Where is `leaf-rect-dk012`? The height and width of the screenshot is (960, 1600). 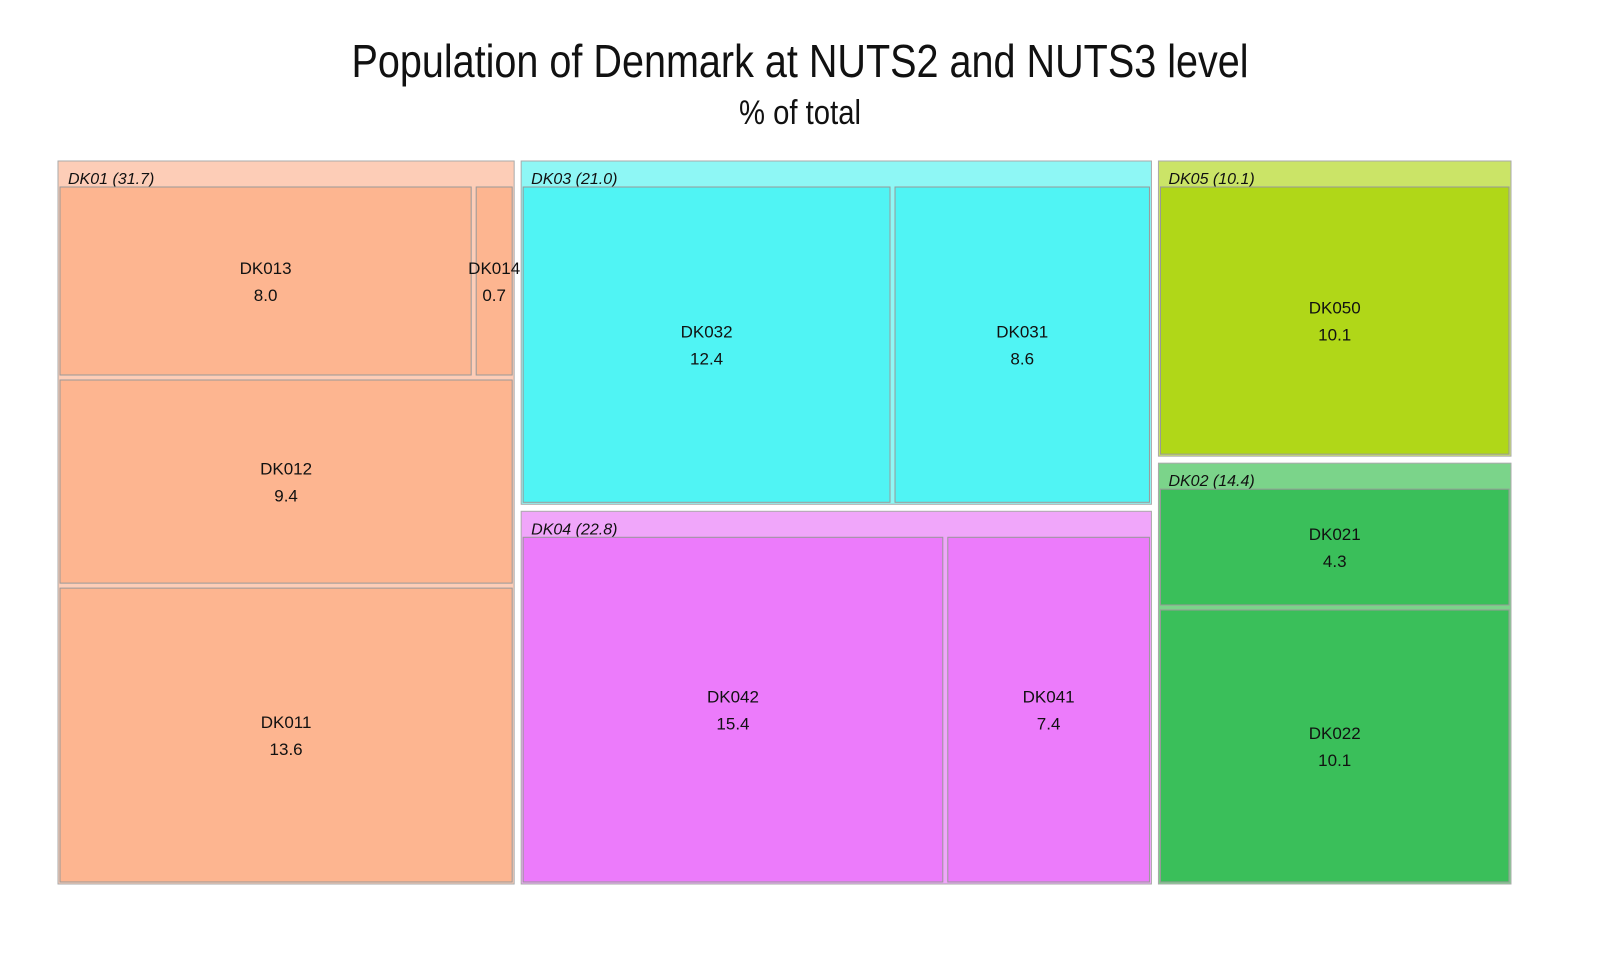
leaf-rect-dk012 is located at coordinates (286, 481).